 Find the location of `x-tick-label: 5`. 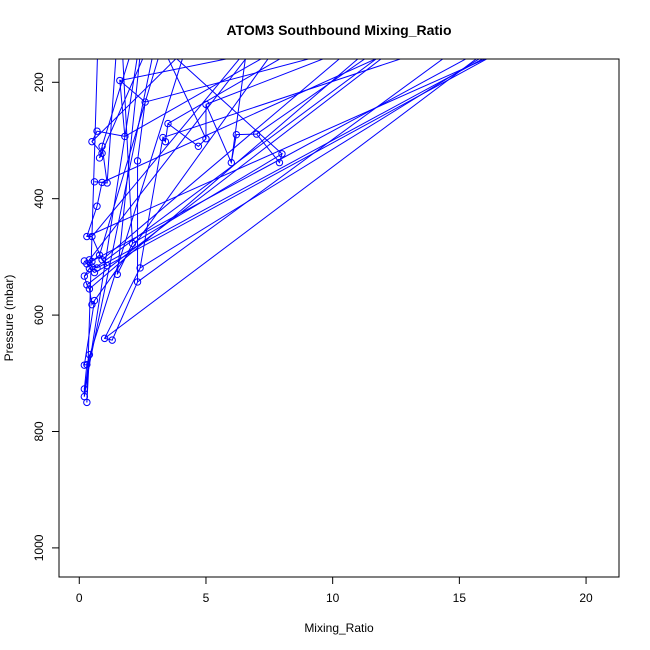

x-tick-label: 5 is located at coordinates (206, 598).